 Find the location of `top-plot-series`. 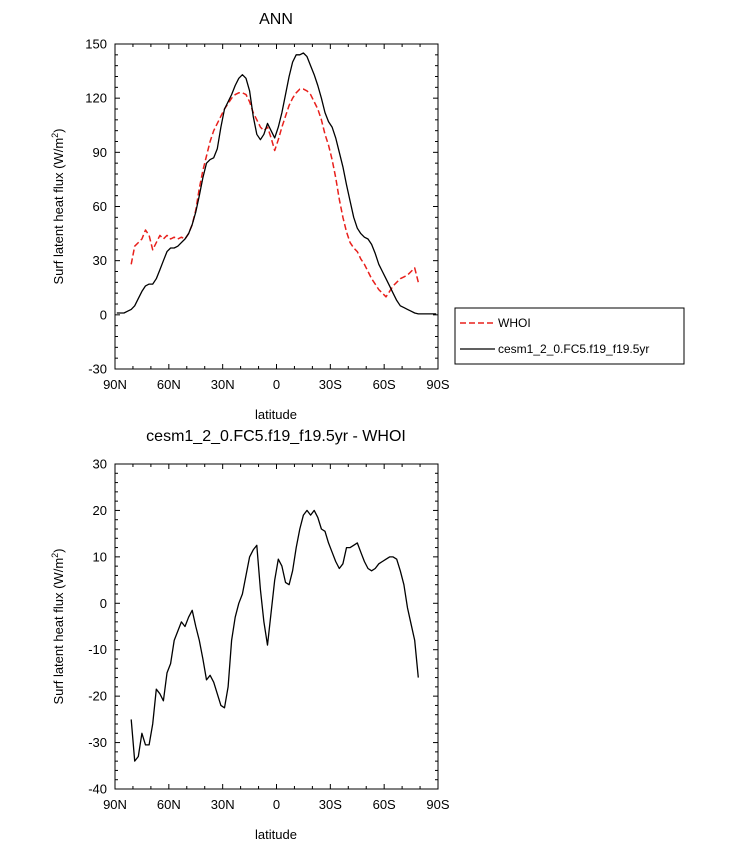

top-plot-series is located at coordinates (276, 183).